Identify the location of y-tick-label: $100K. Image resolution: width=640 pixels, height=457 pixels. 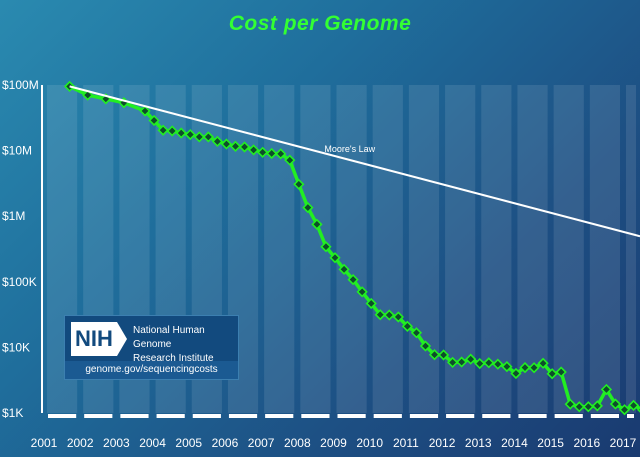
(19, 282).